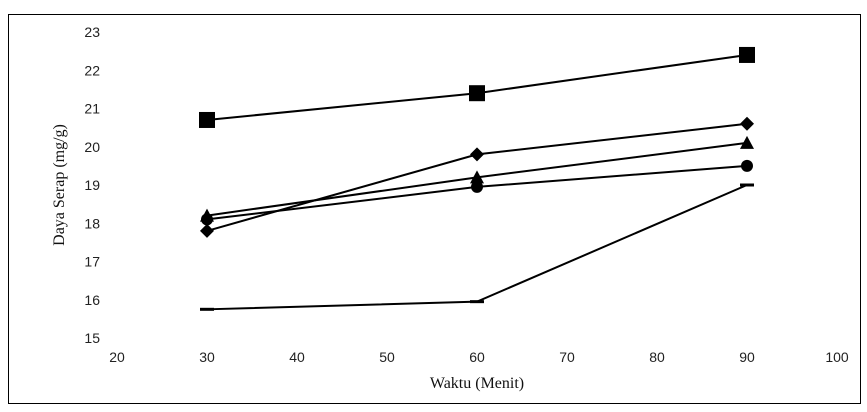 This screenshot has height=412, width=867. What do you see at coordinates (92, 109) in the screenshot?
I see `y-tick-label: 21` at bounding box center [92, 109].